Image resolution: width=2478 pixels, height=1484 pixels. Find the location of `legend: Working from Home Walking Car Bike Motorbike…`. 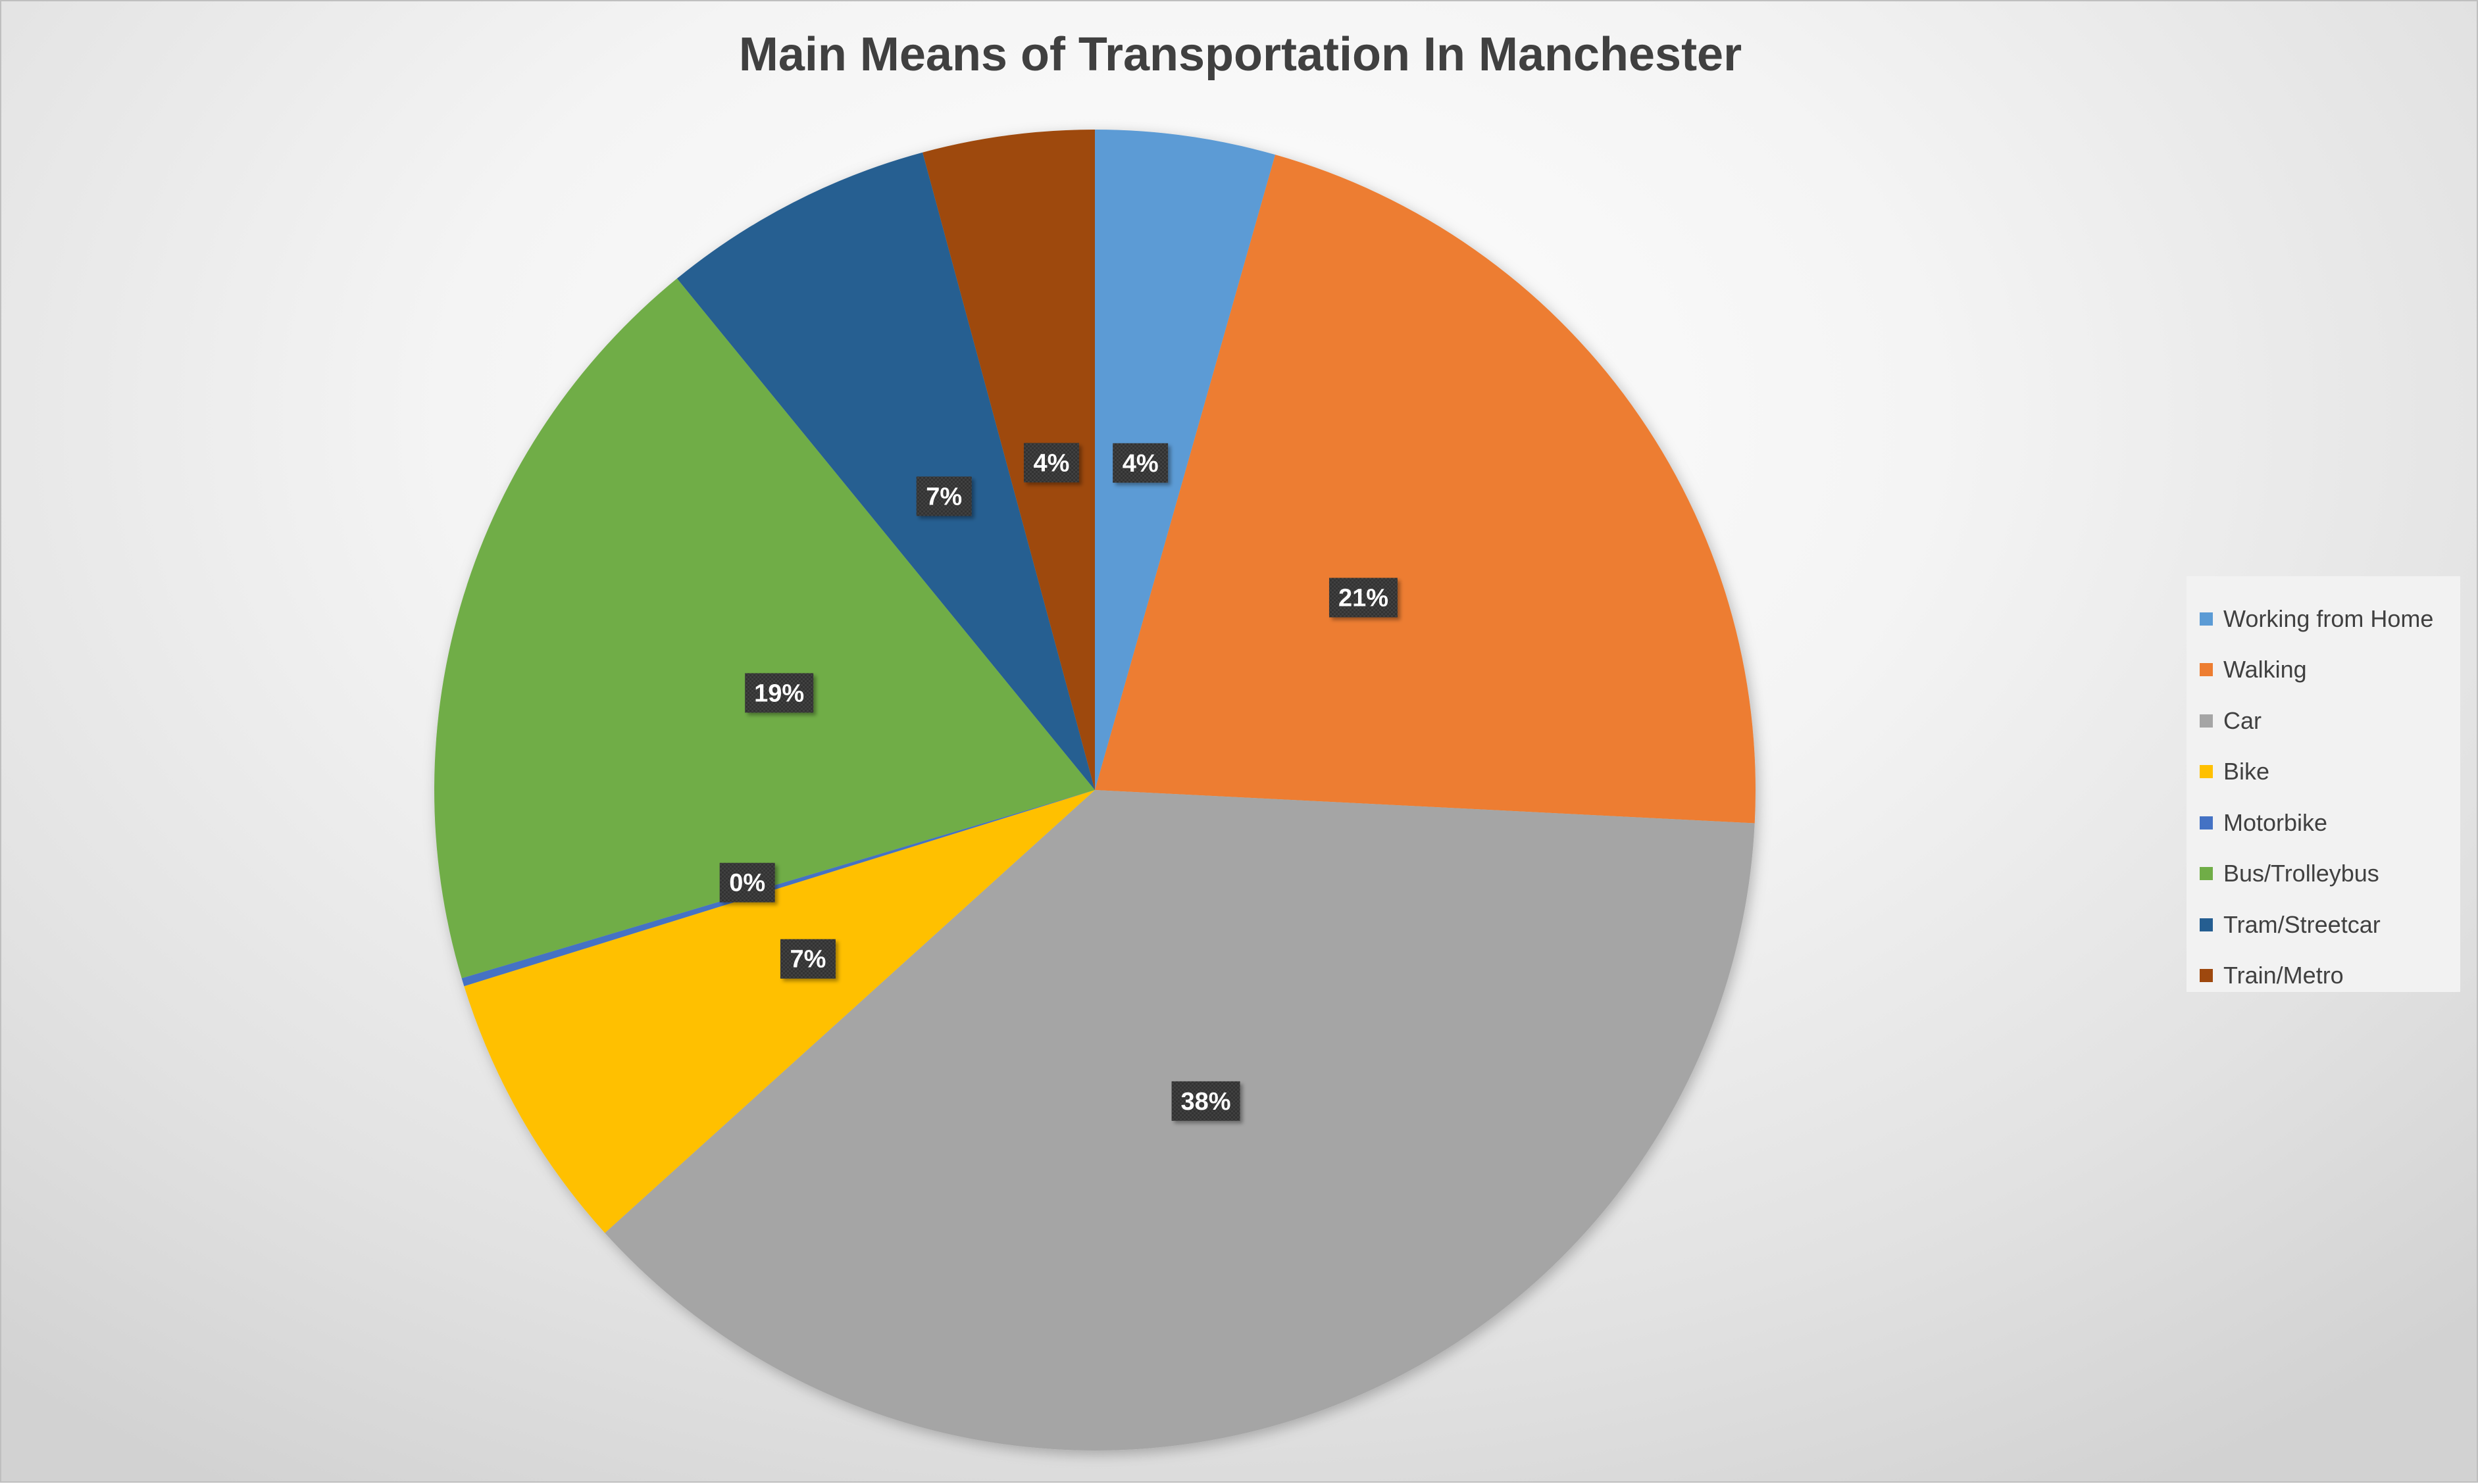

legend: Working from Home Walking Car Bike Motorbike… is located at coordinates (2323, 784).